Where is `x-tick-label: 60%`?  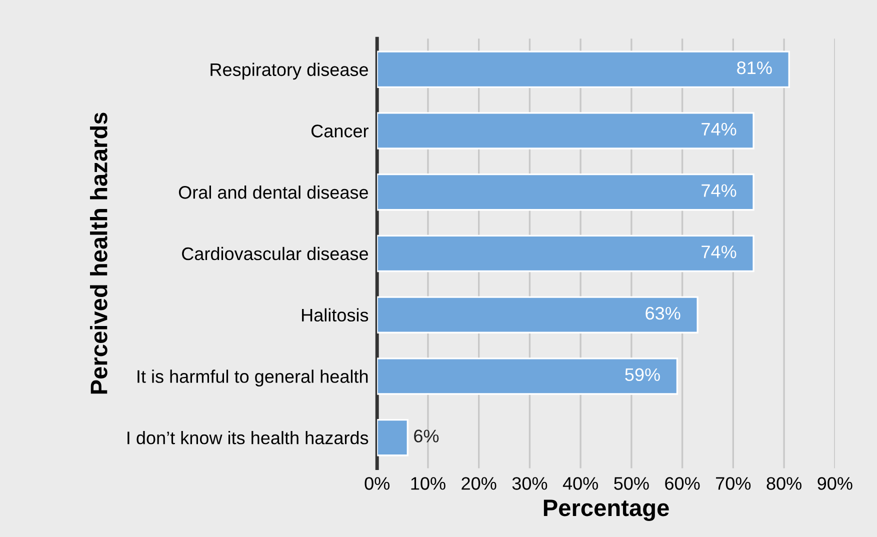 x-tick-label: 60% is located at coordinates (682, 483).